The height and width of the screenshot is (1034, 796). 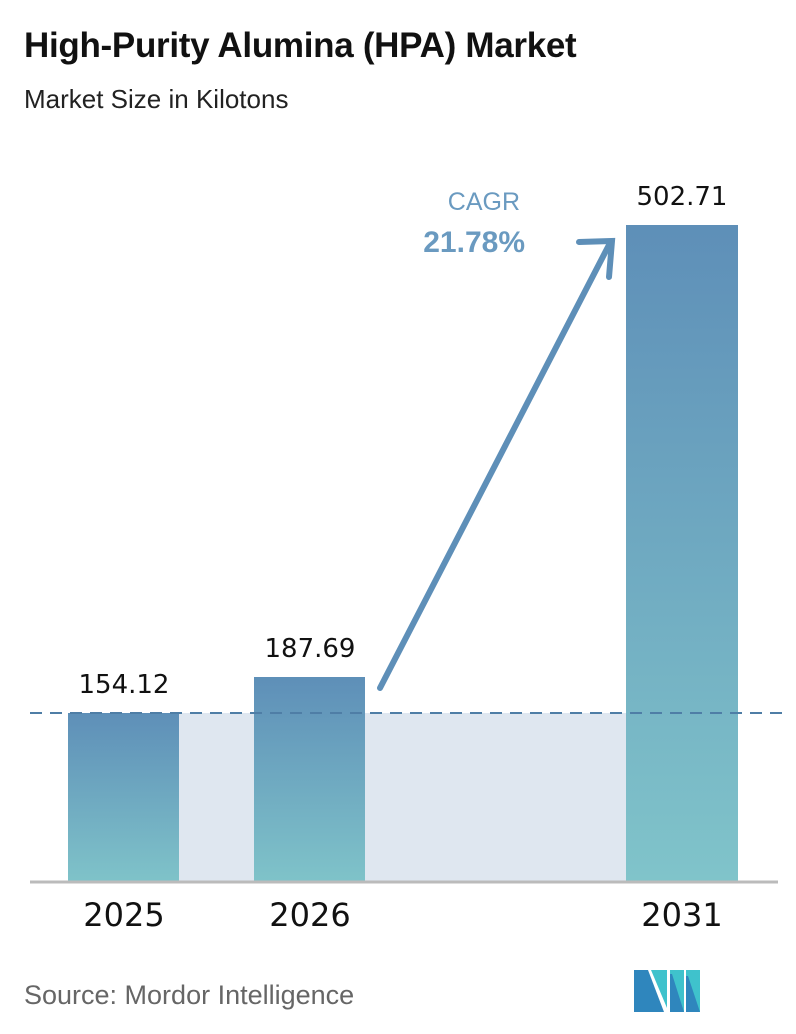 What do you see at coordinates (474, 242) in the screenshot?
I see `cagr-value: 21.78%` at bounding box center [474, 242].